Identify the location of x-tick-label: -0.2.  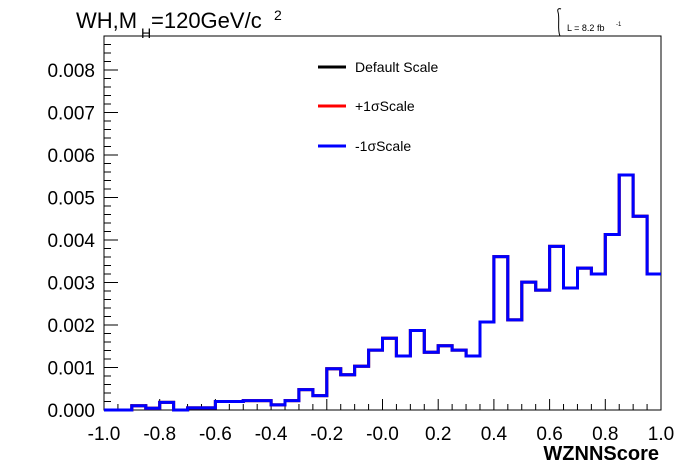
(326, 434).